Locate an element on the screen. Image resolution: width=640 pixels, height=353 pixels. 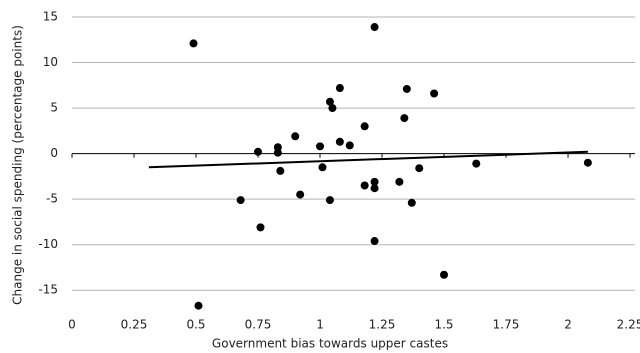
x-tick-label: 1.5 is located at coordinates (443, 325).